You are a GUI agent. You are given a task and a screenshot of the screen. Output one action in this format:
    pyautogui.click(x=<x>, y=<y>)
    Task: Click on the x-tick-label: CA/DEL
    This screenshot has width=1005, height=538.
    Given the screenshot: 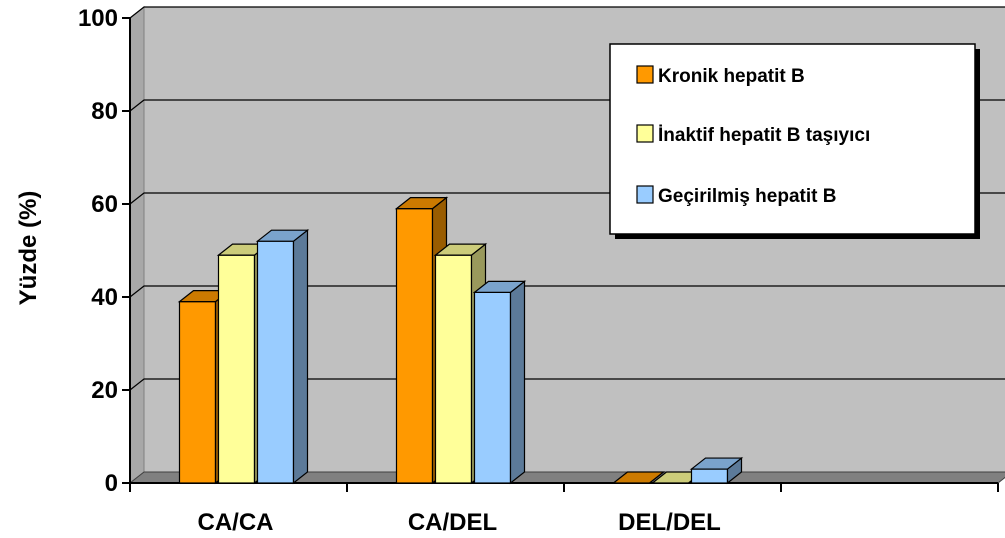 What is the action you would take?
    pyautogui.click(x=452, y=522)
    